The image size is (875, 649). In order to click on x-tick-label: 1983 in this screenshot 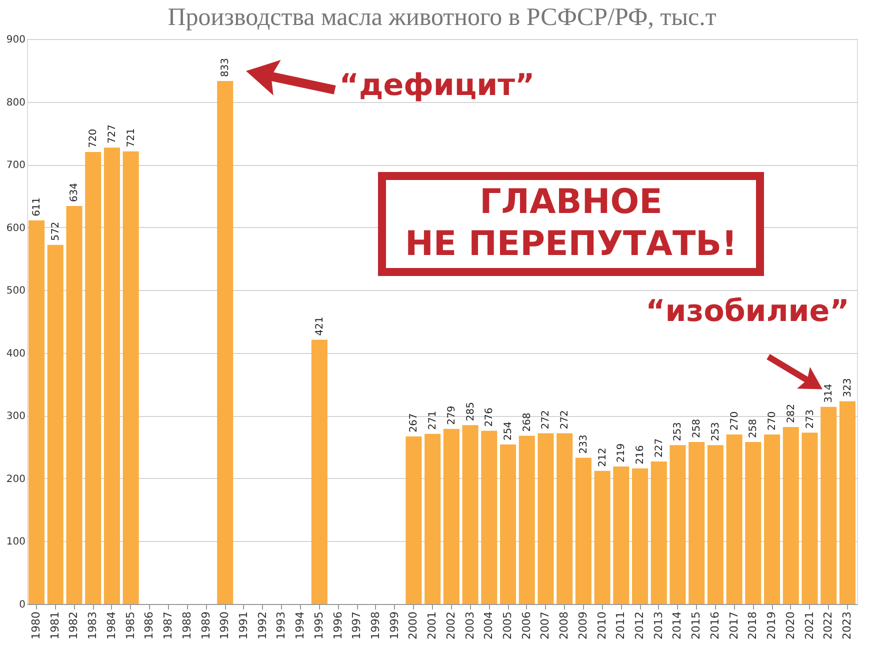, I will do `click(93, 626)`.